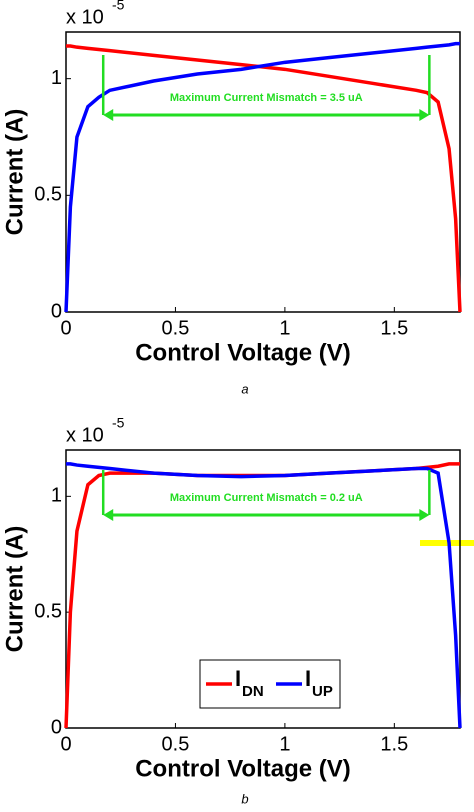 The width and height of the screenshot is (474, 812). What do you see at coordinates (322, 691) in the screenshot?
I see `legend-subscript: UP` at bounding box center [322, 691].